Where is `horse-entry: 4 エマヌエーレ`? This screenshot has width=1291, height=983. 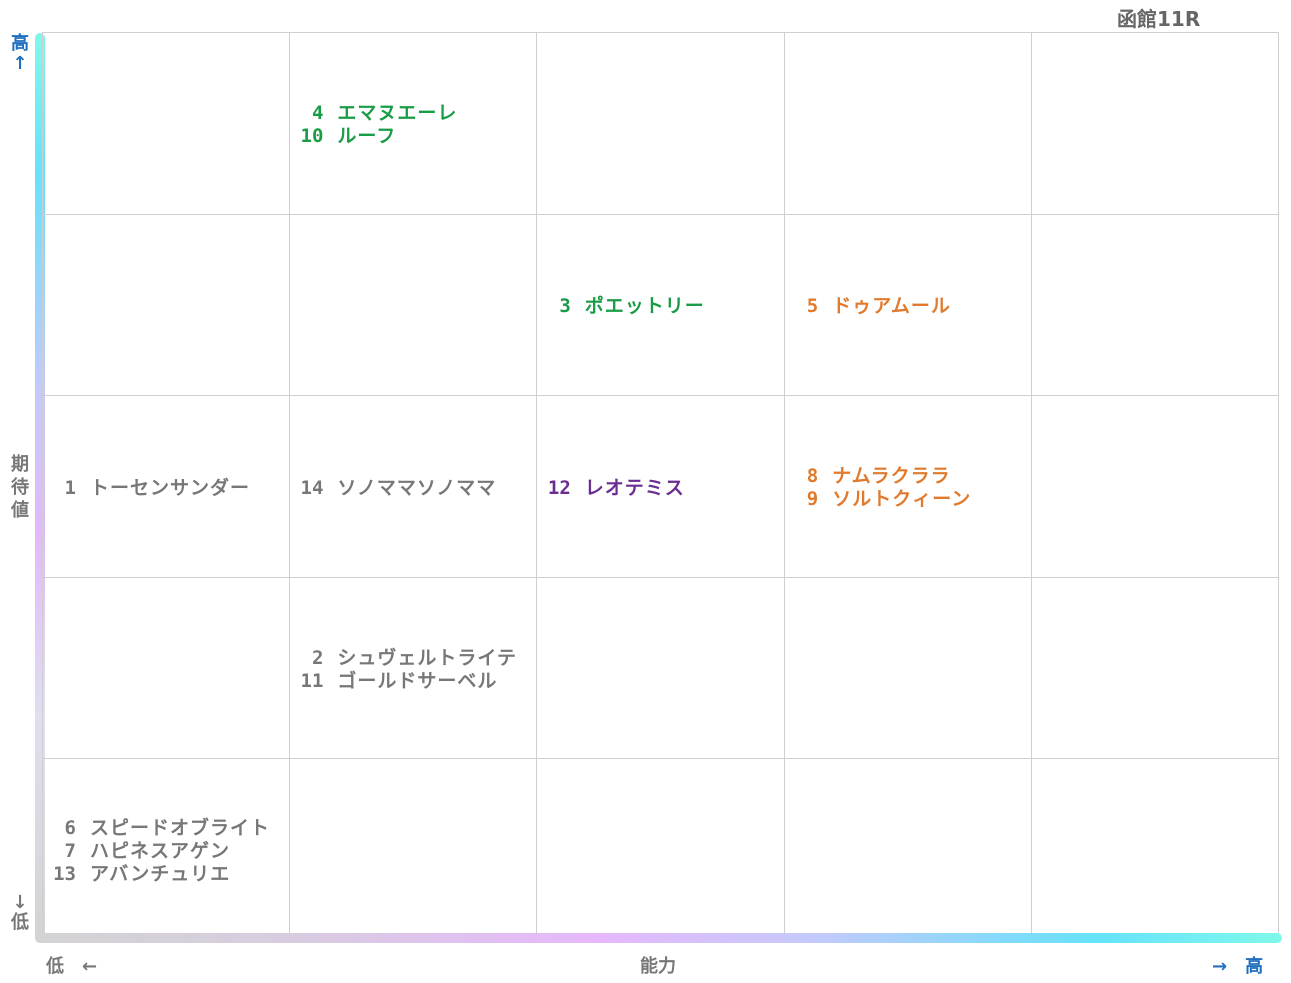
horse-entry: 4 エマヌエーレ is located at coordinates (376, 113).